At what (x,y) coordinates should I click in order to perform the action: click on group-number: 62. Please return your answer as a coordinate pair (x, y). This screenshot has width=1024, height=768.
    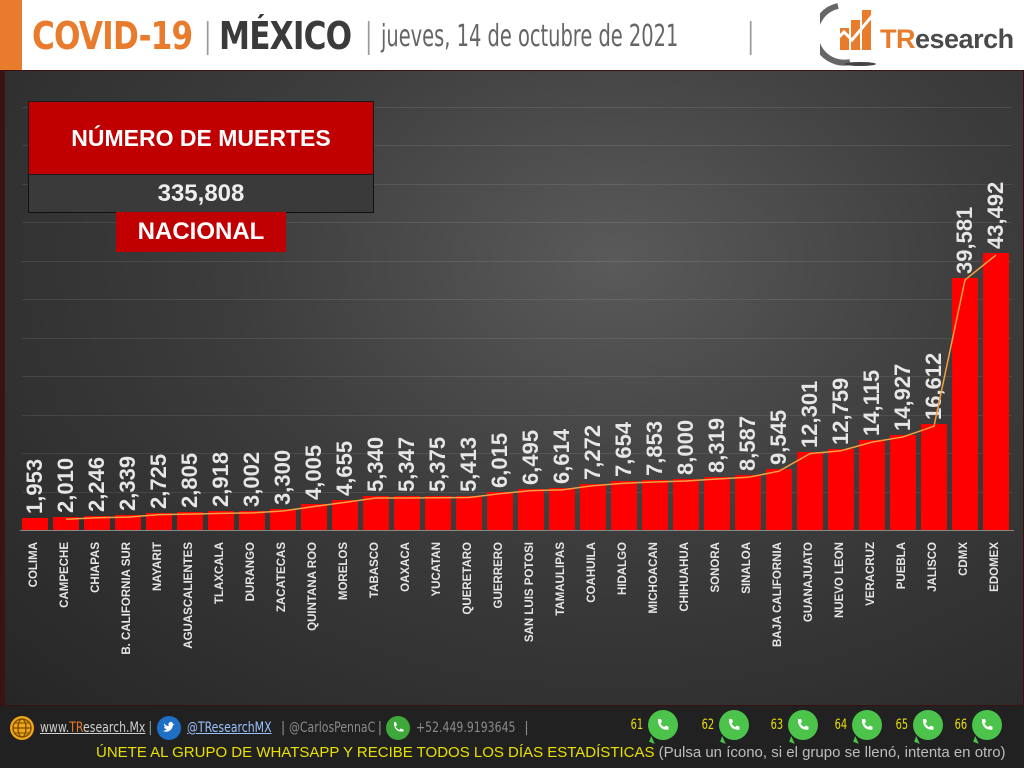
    Looking at the image, I should click on (708, 725).